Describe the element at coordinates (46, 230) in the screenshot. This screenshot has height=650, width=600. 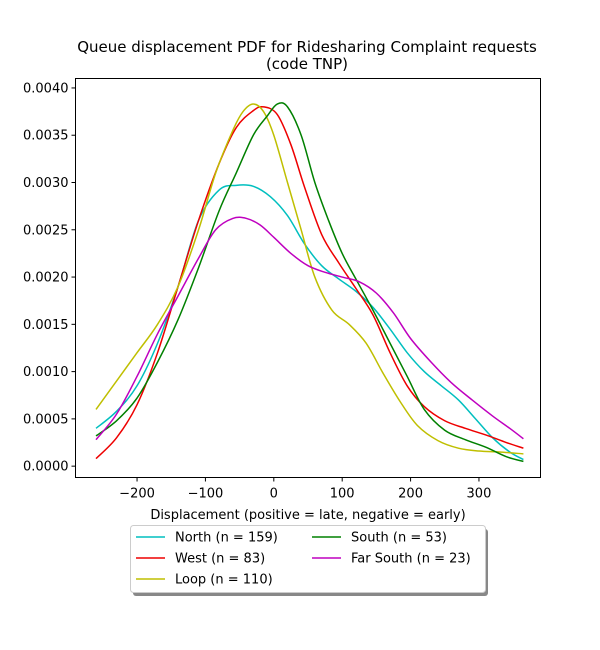
I see `y-tick-label: 0.0025` at that location.